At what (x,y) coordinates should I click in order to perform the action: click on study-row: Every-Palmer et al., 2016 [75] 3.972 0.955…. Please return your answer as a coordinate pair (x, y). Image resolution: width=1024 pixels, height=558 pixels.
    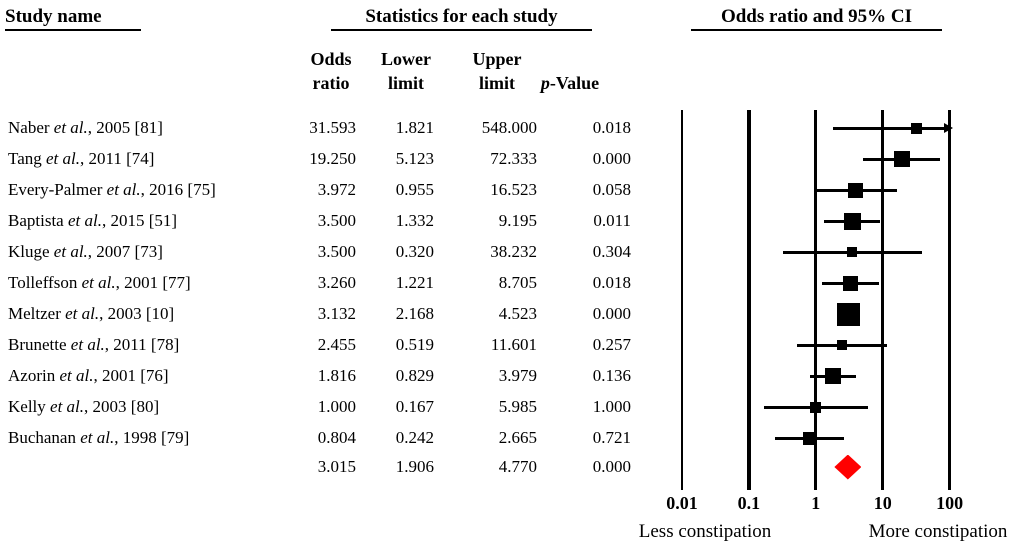
    Looking at the image, I should click on (331, 191).